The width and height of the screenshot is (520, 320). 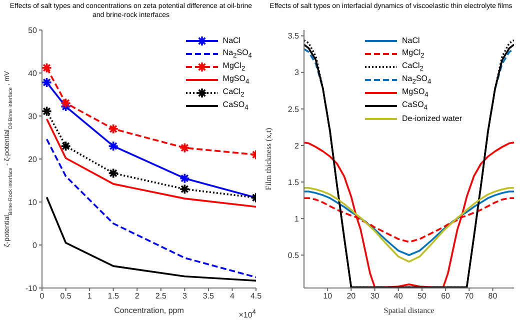 What do you see at coordinates (297, 145) in the screenshot?
I see `y-tick-label: 2` at bounding box center [297, 145].